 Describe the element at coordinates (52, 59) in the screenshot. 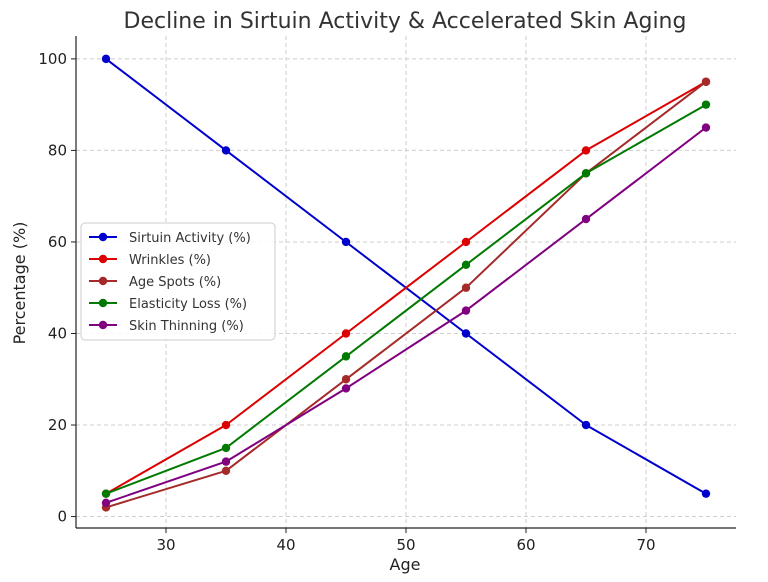

I see `y-tick-label: 100` at that location.